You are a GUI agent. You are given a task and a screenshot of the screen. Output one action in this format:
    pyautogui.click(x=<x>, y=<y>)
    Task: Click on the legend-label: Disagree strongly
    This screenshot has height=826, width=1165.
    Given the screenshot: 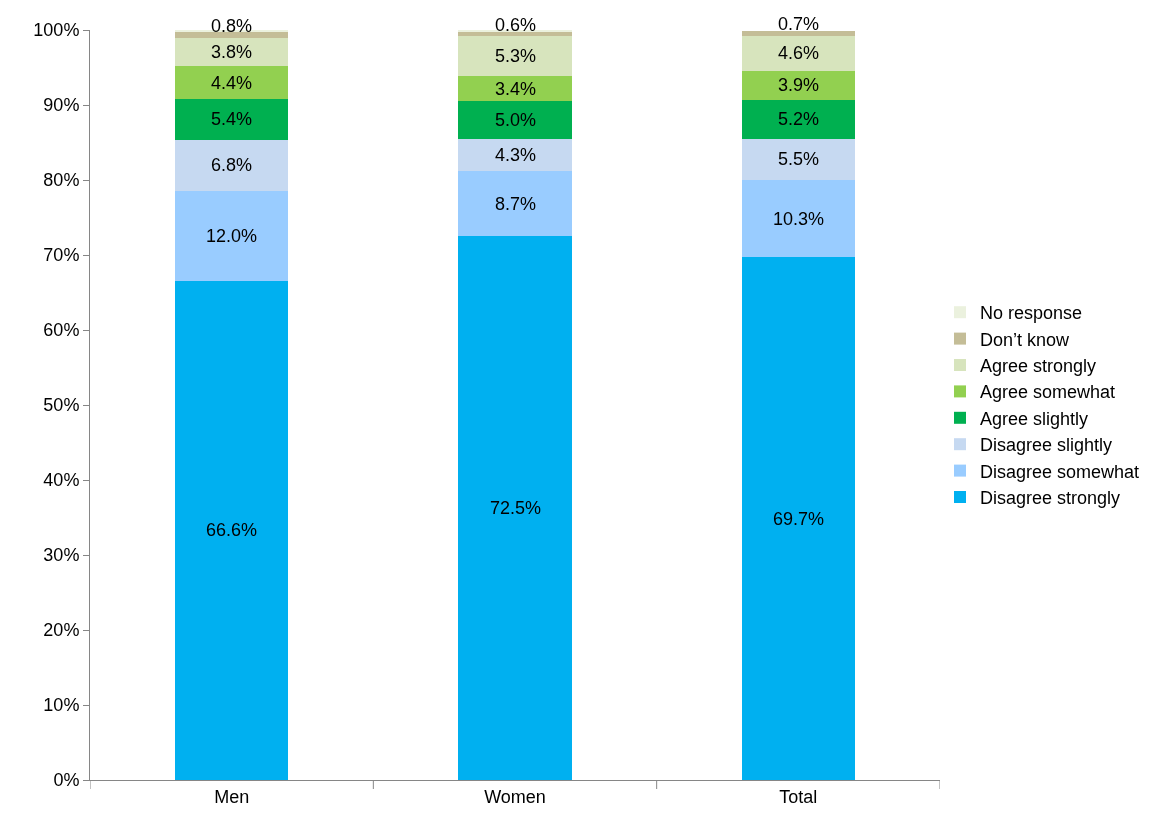 What is the action you would take?
    pyautogui.click(x=1050, y=498)
    